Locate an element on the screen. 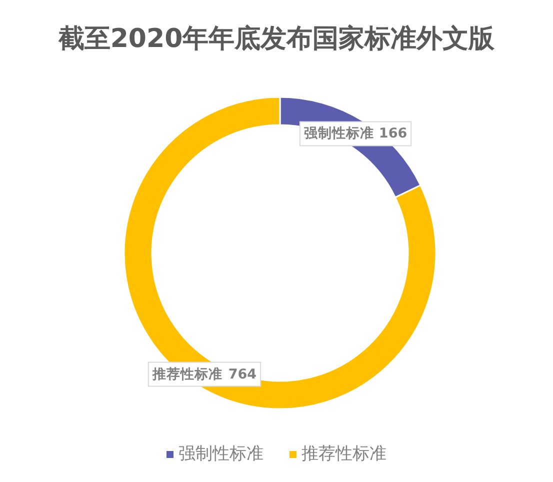 This screenshot has height=482, width=553. title: 截至2020年年底发布国家标准外文版 is located at coordinates (276, 39).